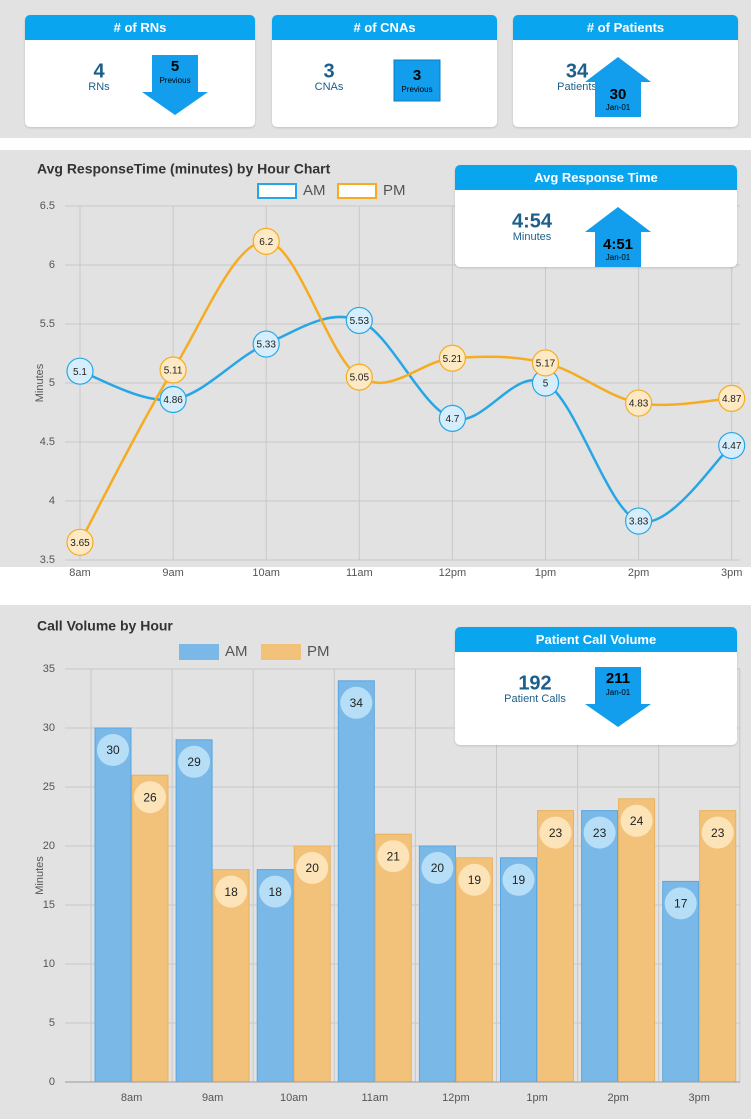 This screenshot has width=751, height=1119. Describe the element at coordinates (532, 221) in the screenshot. I see `card-value: 4:54` at that location.